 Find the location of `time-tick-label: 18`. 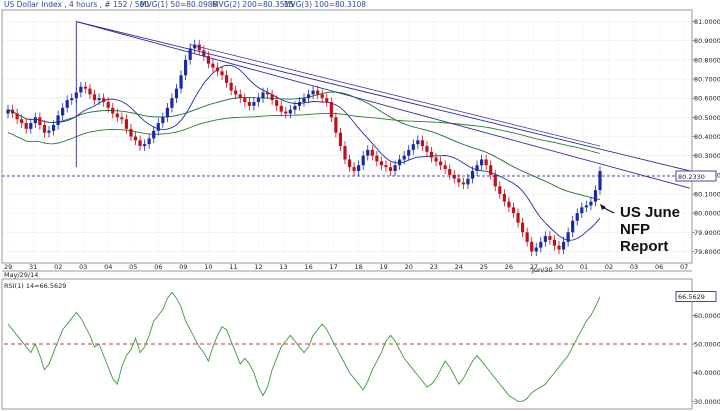

time-tick-label: 18 is located at coordinates (359, 267).